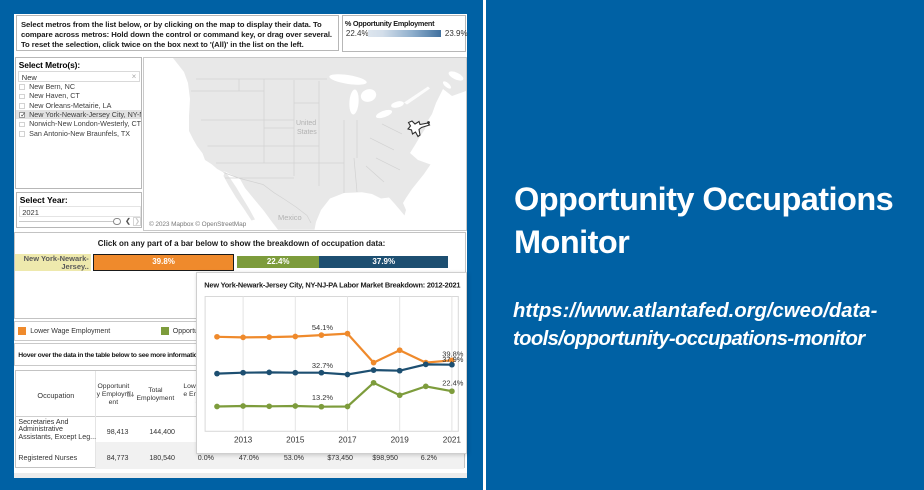  Describe the element at coordinates (348, 440) in the screenshot. I see `svg-text: 2017` at that location.